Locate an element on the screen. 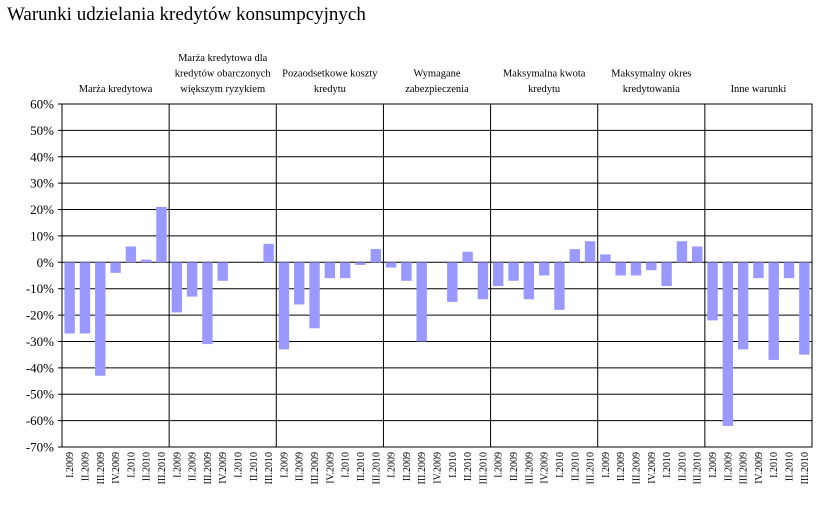  y-tick-label: 50% is located at coordinates (42, 130).